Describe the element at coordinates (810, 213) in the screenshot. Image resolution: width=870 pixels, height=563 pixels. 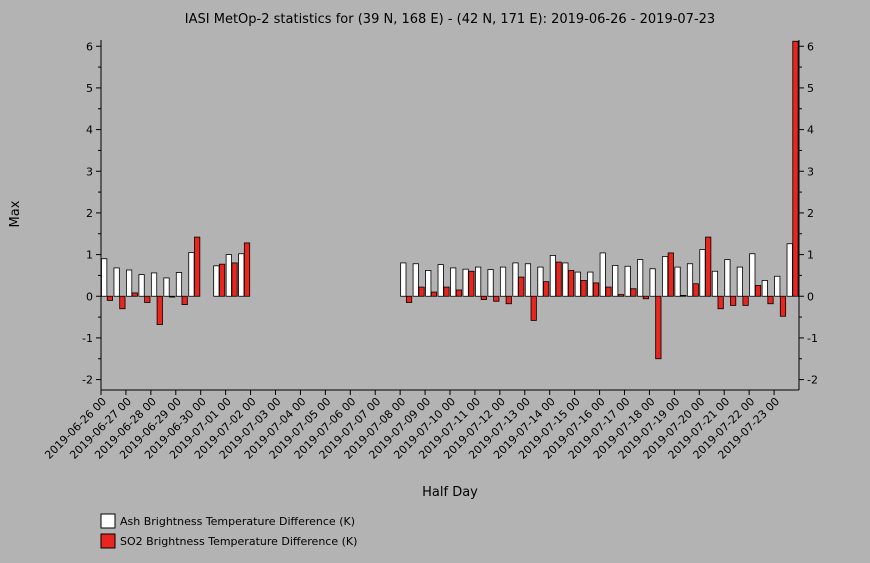
I see `y-tick-label-right: 2` at that location.